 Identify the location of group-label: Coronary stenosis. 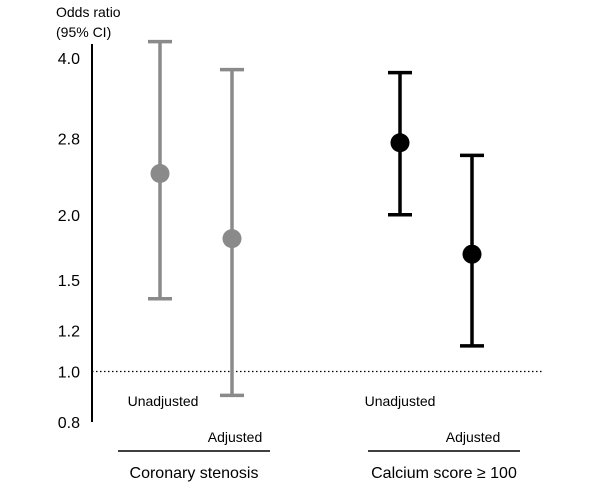
(194, 473).